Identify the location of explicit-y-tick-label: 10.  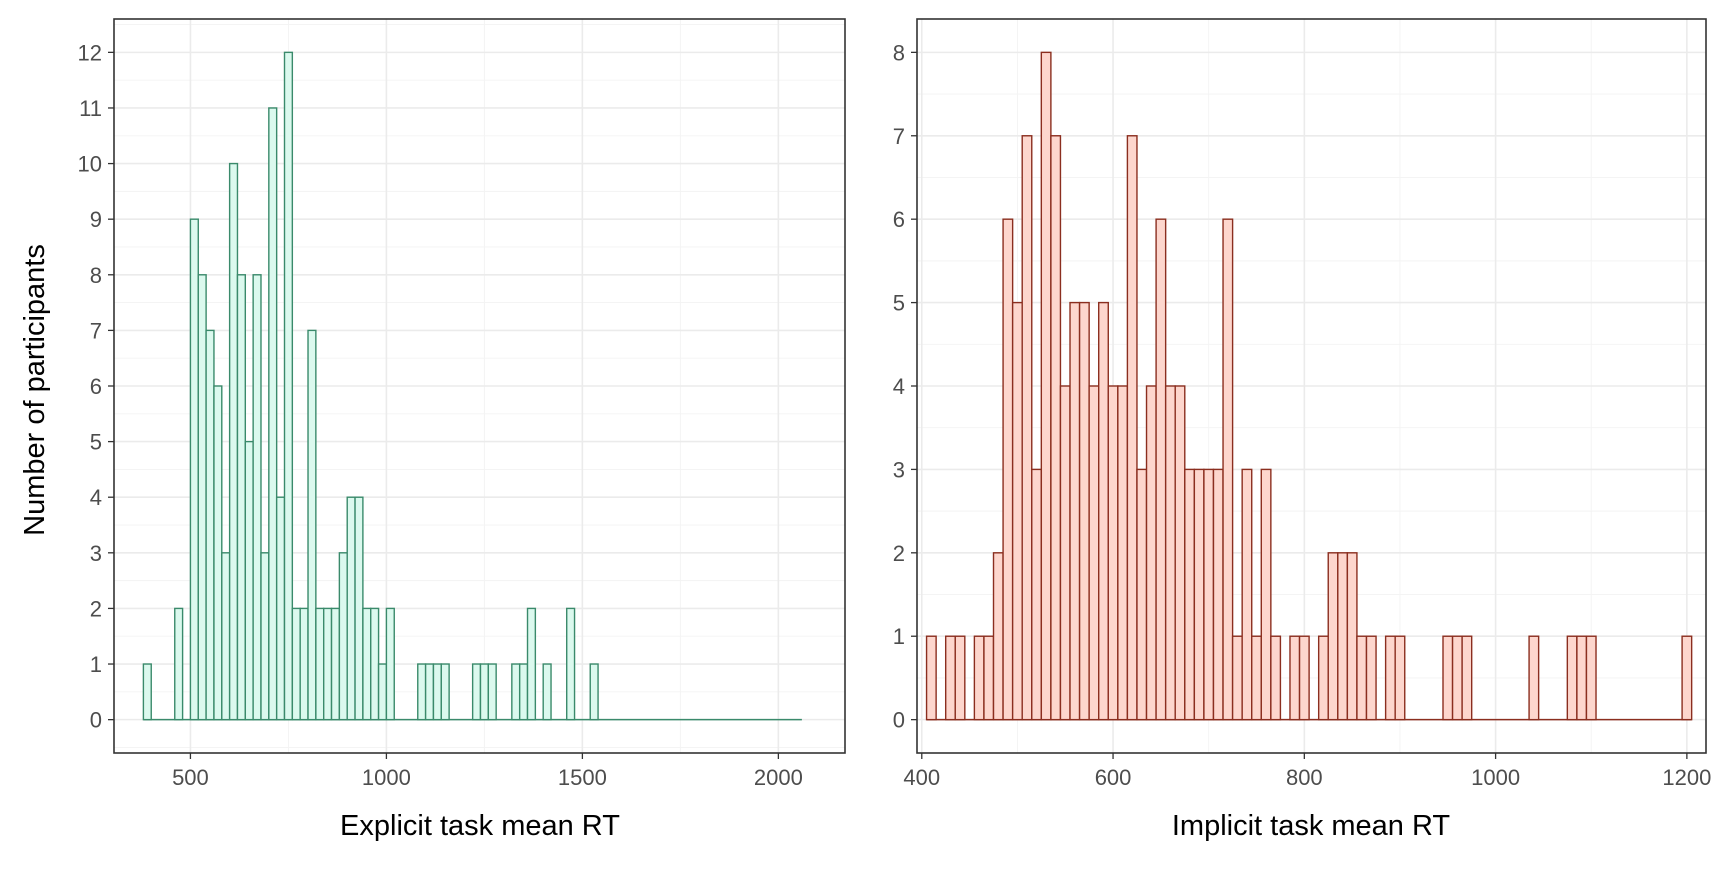
(90, 164).